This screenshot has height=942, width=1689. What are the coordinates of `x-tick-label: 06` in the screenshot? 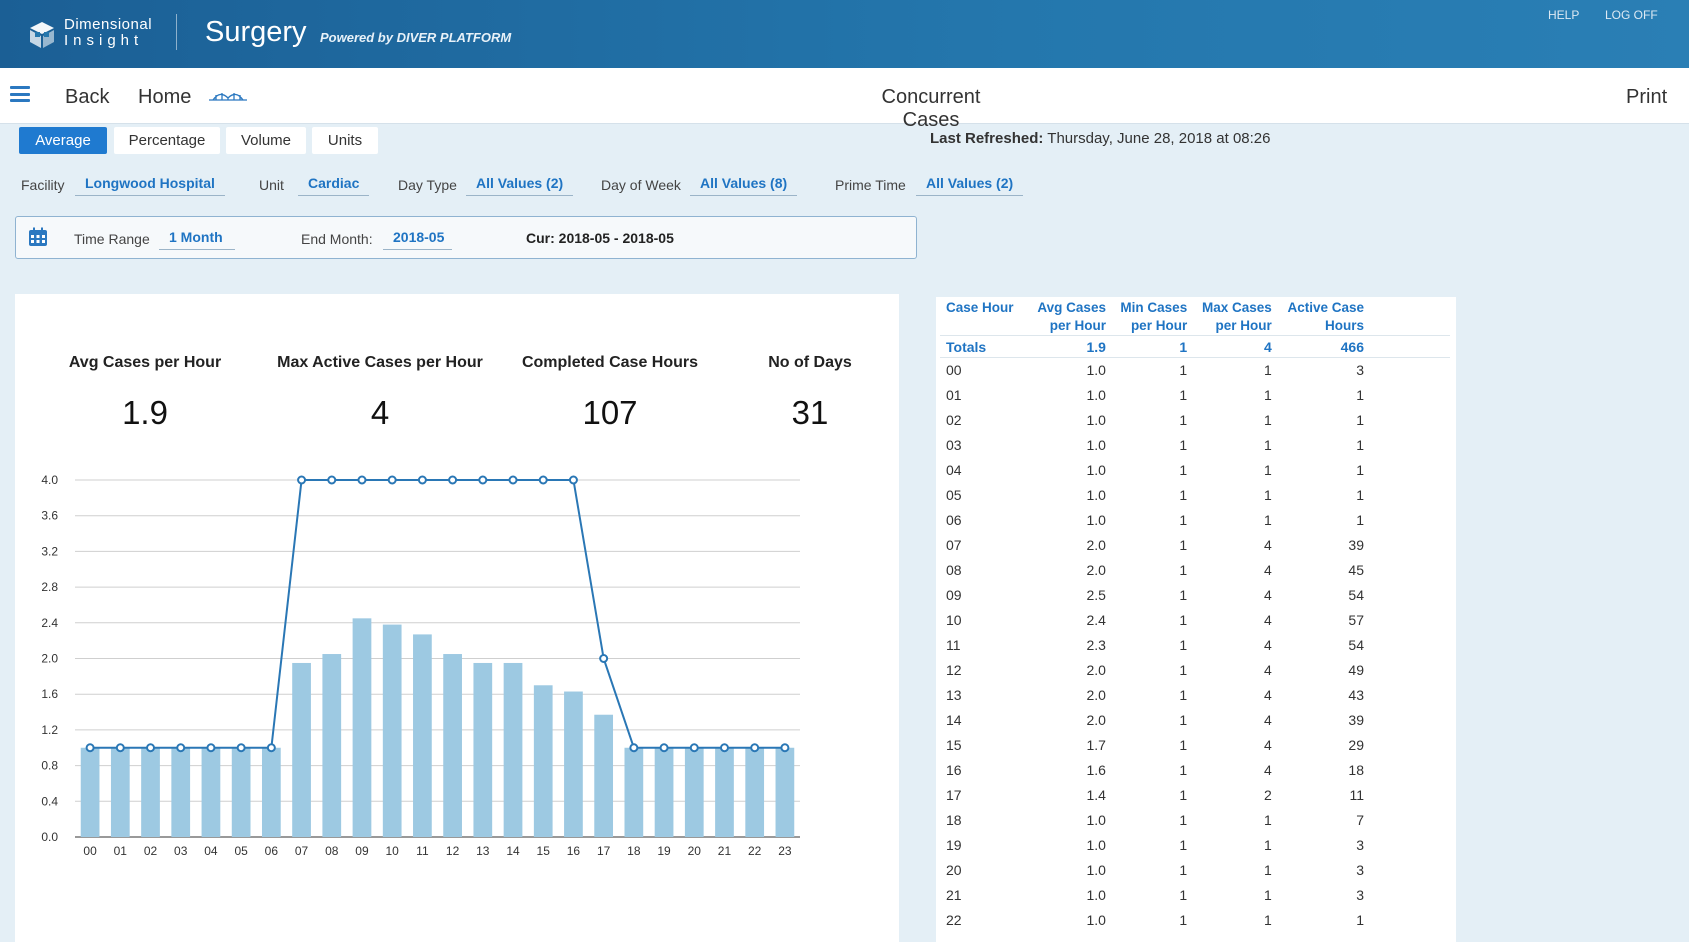 It's located at (272, 851).